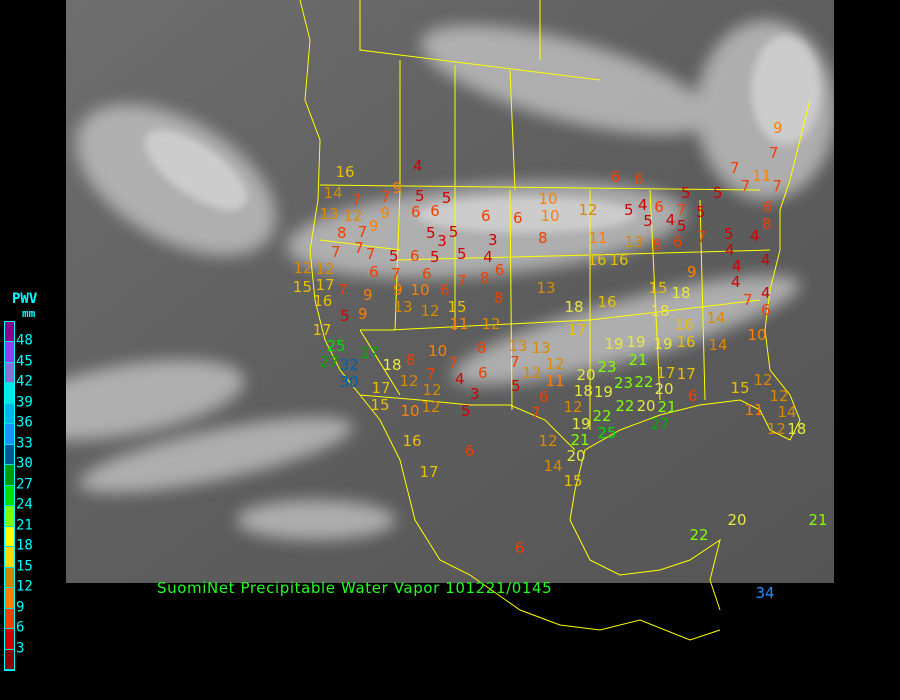 This screenshot has width=900, height=700. What do you see at coordinates (24, 443) in the screenshot?
I see `legend-label: 33` at bounding box center [24, 443].